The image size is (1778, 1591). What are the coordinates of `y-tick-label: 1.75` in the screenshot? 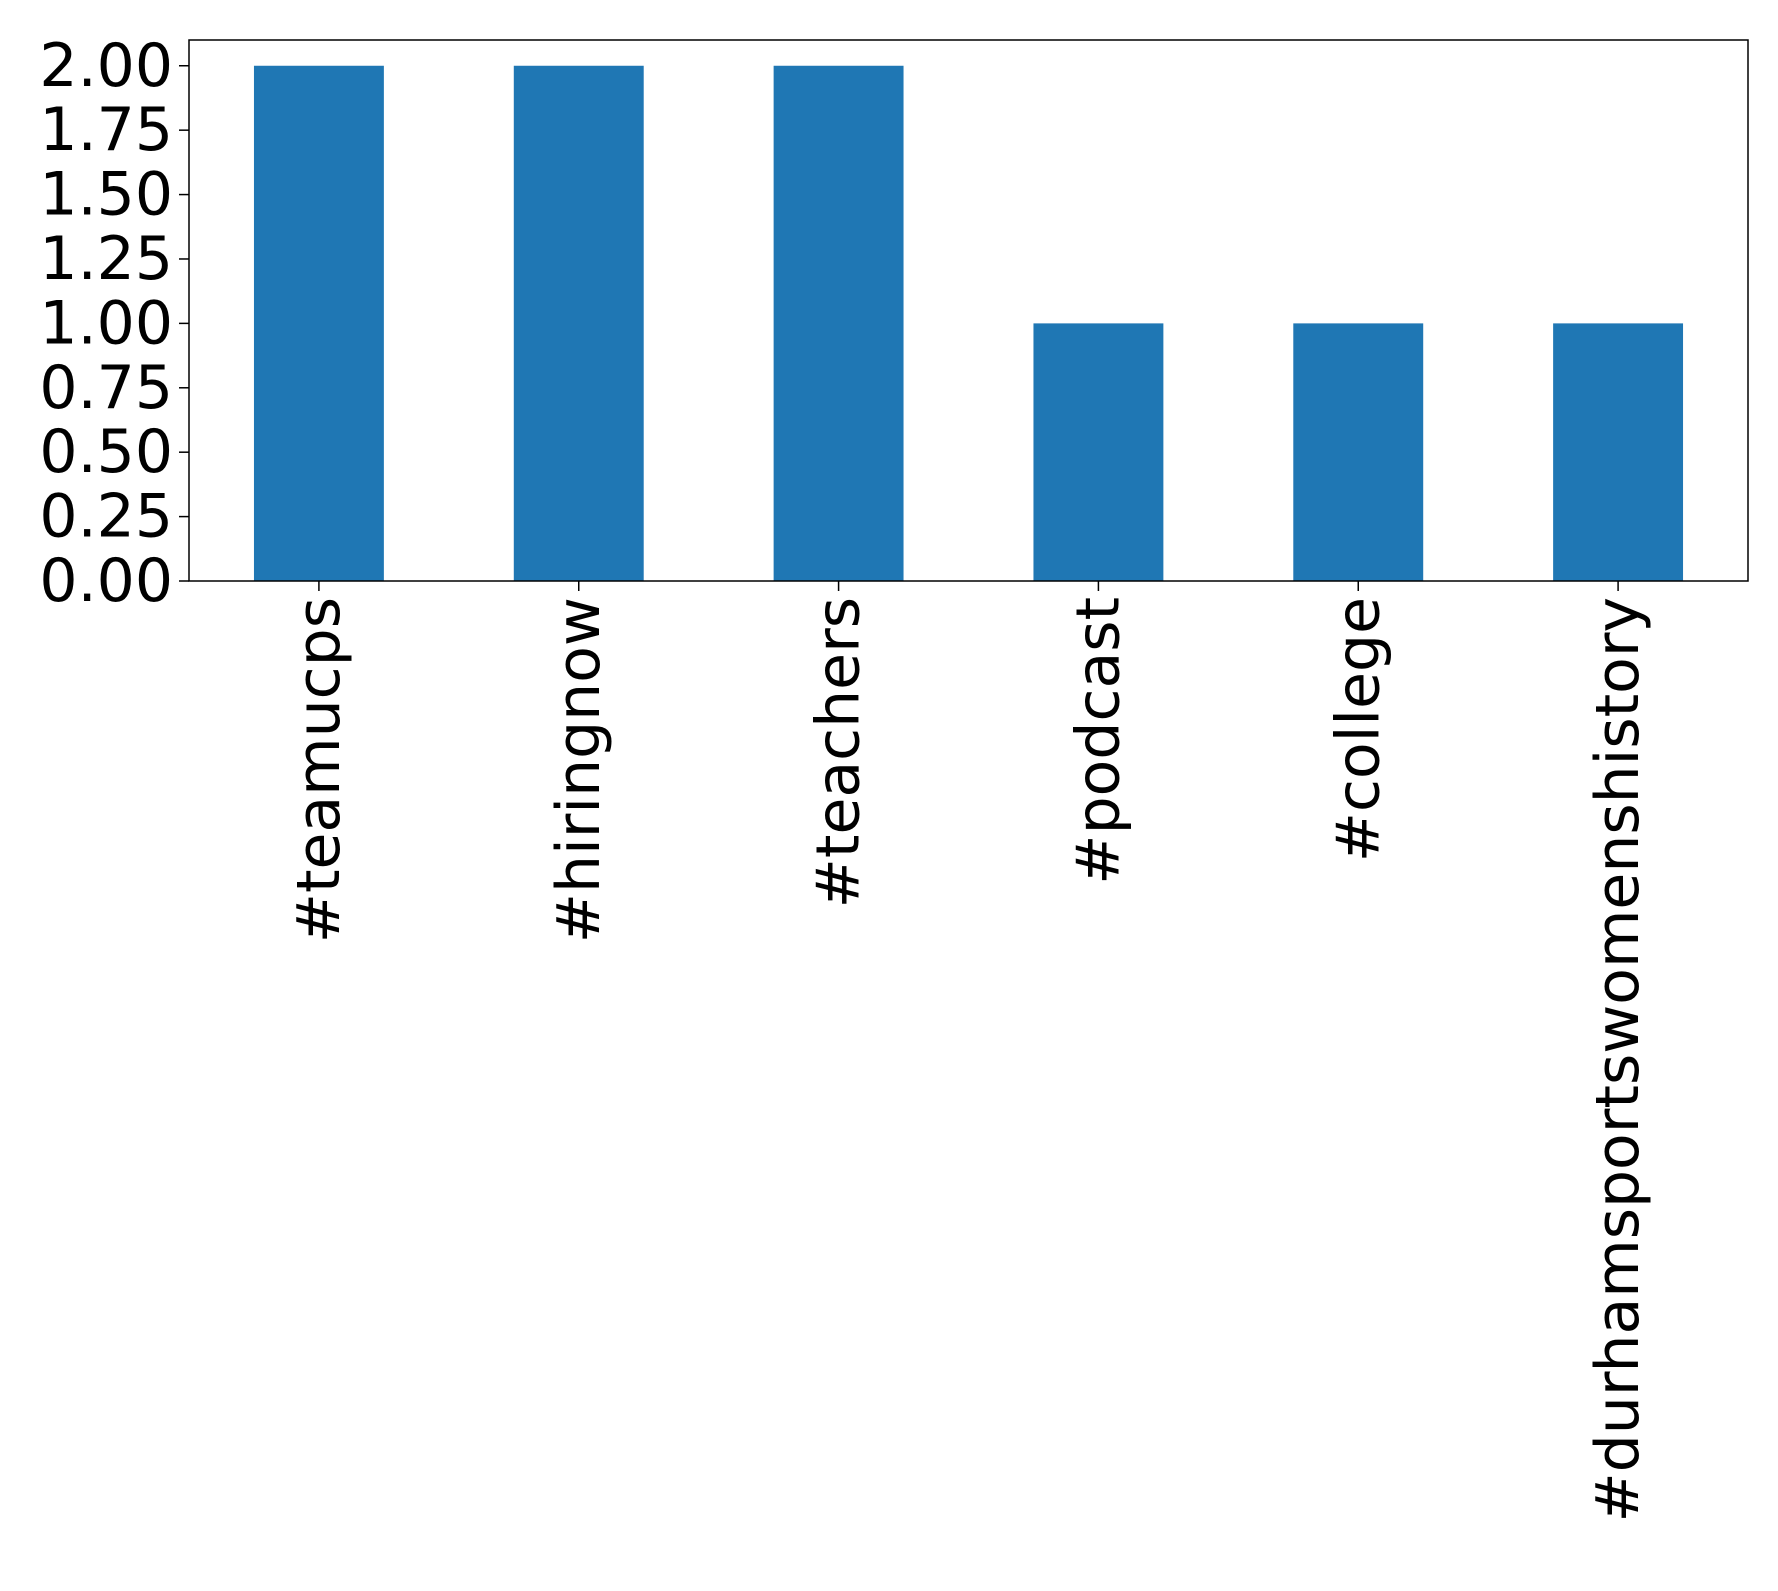 It's located at (106, 130).